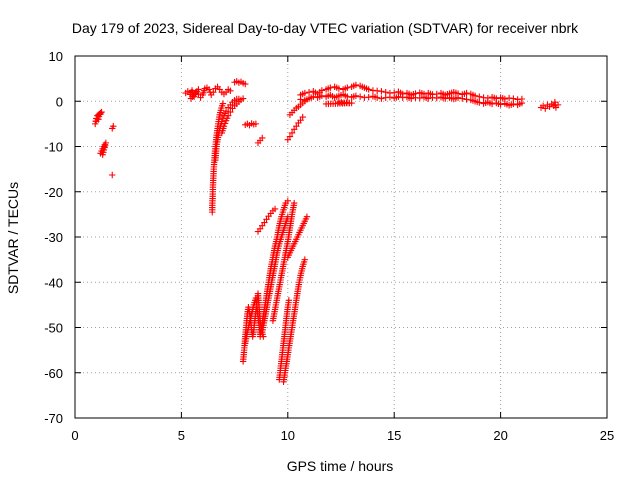 The image size is (640, 480). I want to click on series-block-5h, so click(208, 92).